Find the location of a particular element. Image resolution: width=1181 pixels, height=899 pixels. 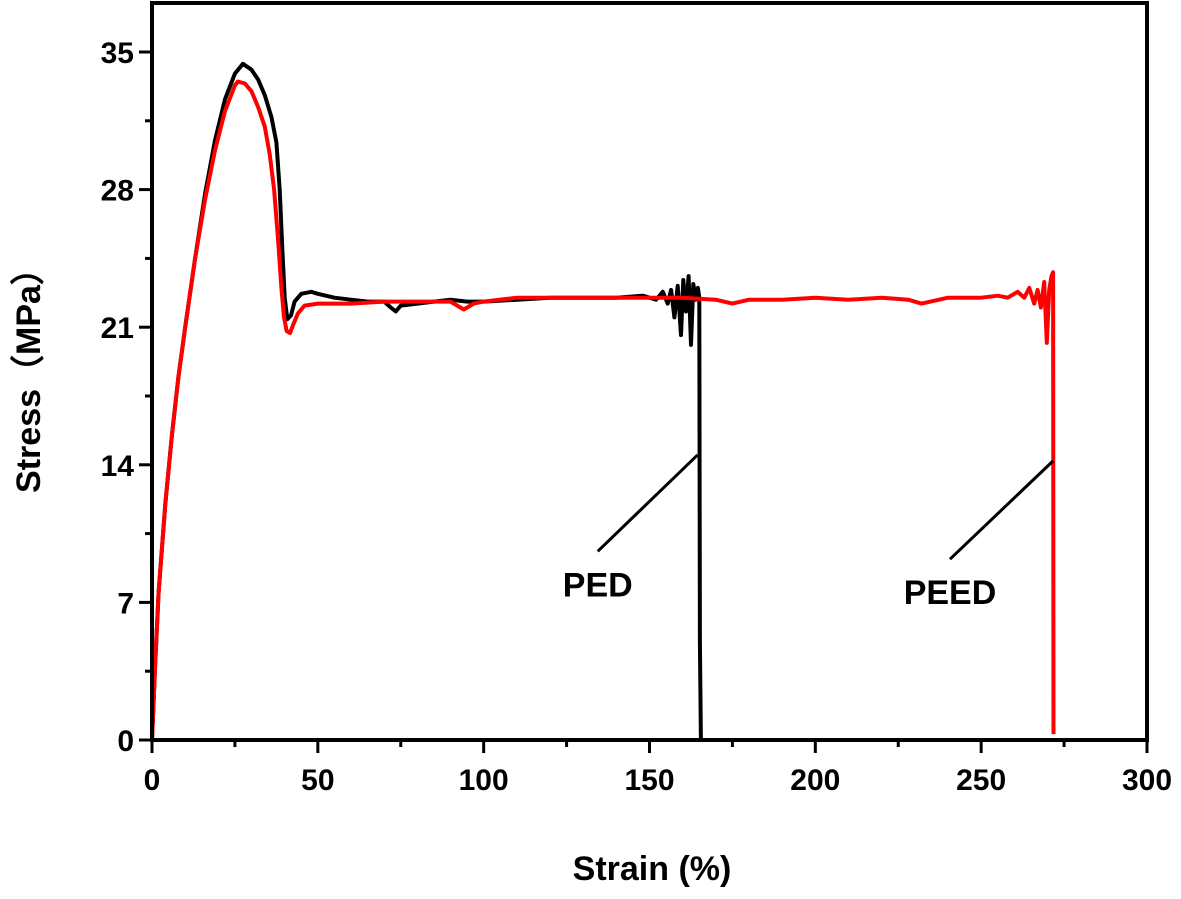

x-tick-label: 150 is located at coordinates (649, 780).